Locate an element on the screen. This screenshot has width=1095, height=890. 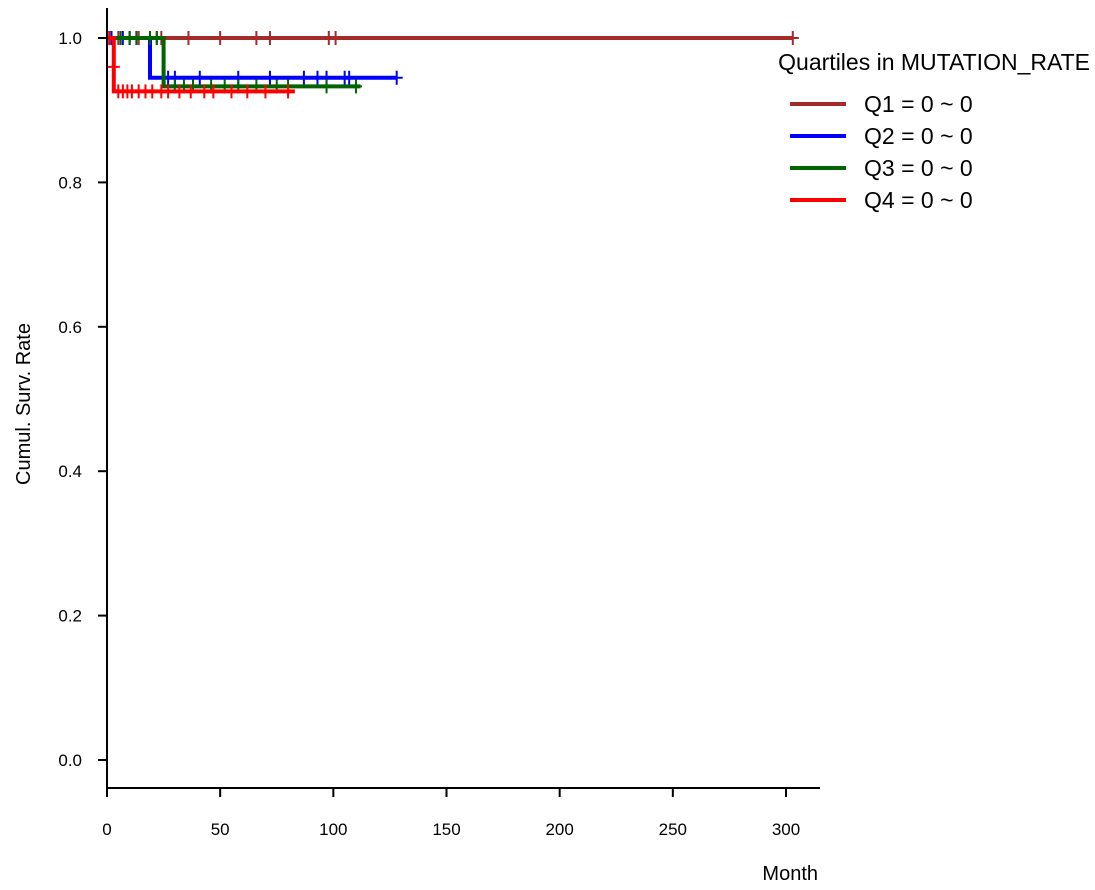
y-tick-label: 0.6 is located at coordinates (70, 327).